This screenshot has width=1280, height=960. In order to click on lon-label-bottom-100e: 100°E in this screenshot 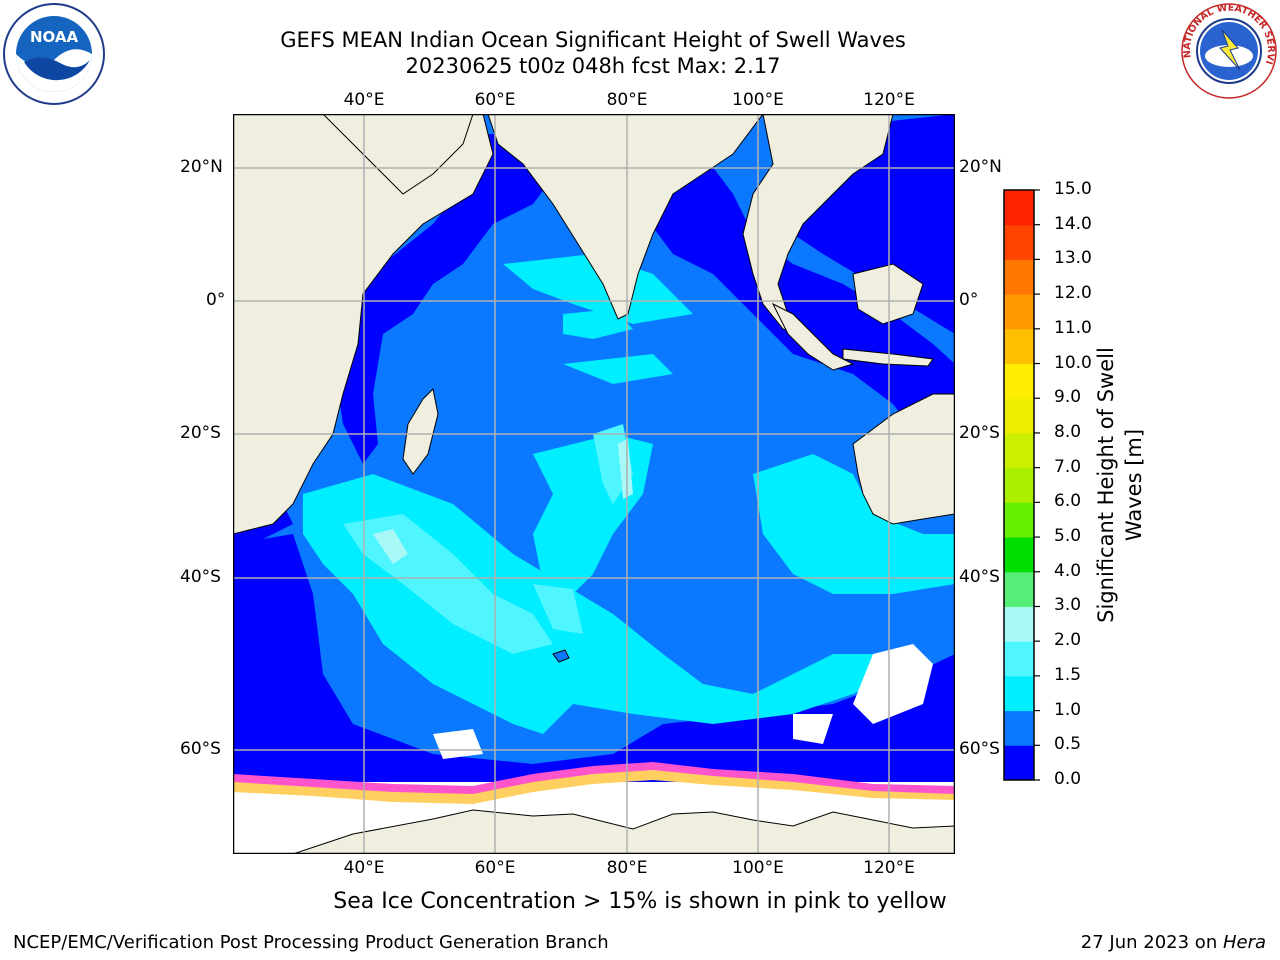, I will do `click(758, 868)`.